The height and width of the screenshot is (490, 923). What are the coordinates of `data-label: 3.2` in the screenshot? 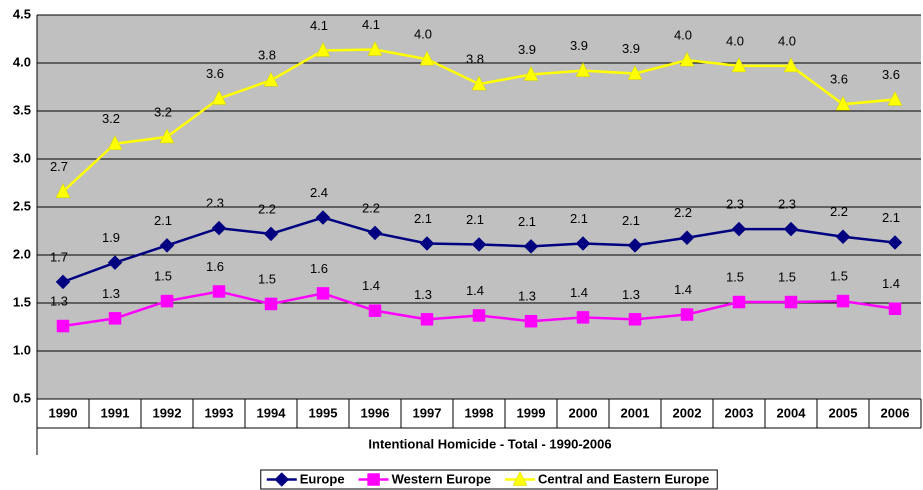 It's located at (163, 111).